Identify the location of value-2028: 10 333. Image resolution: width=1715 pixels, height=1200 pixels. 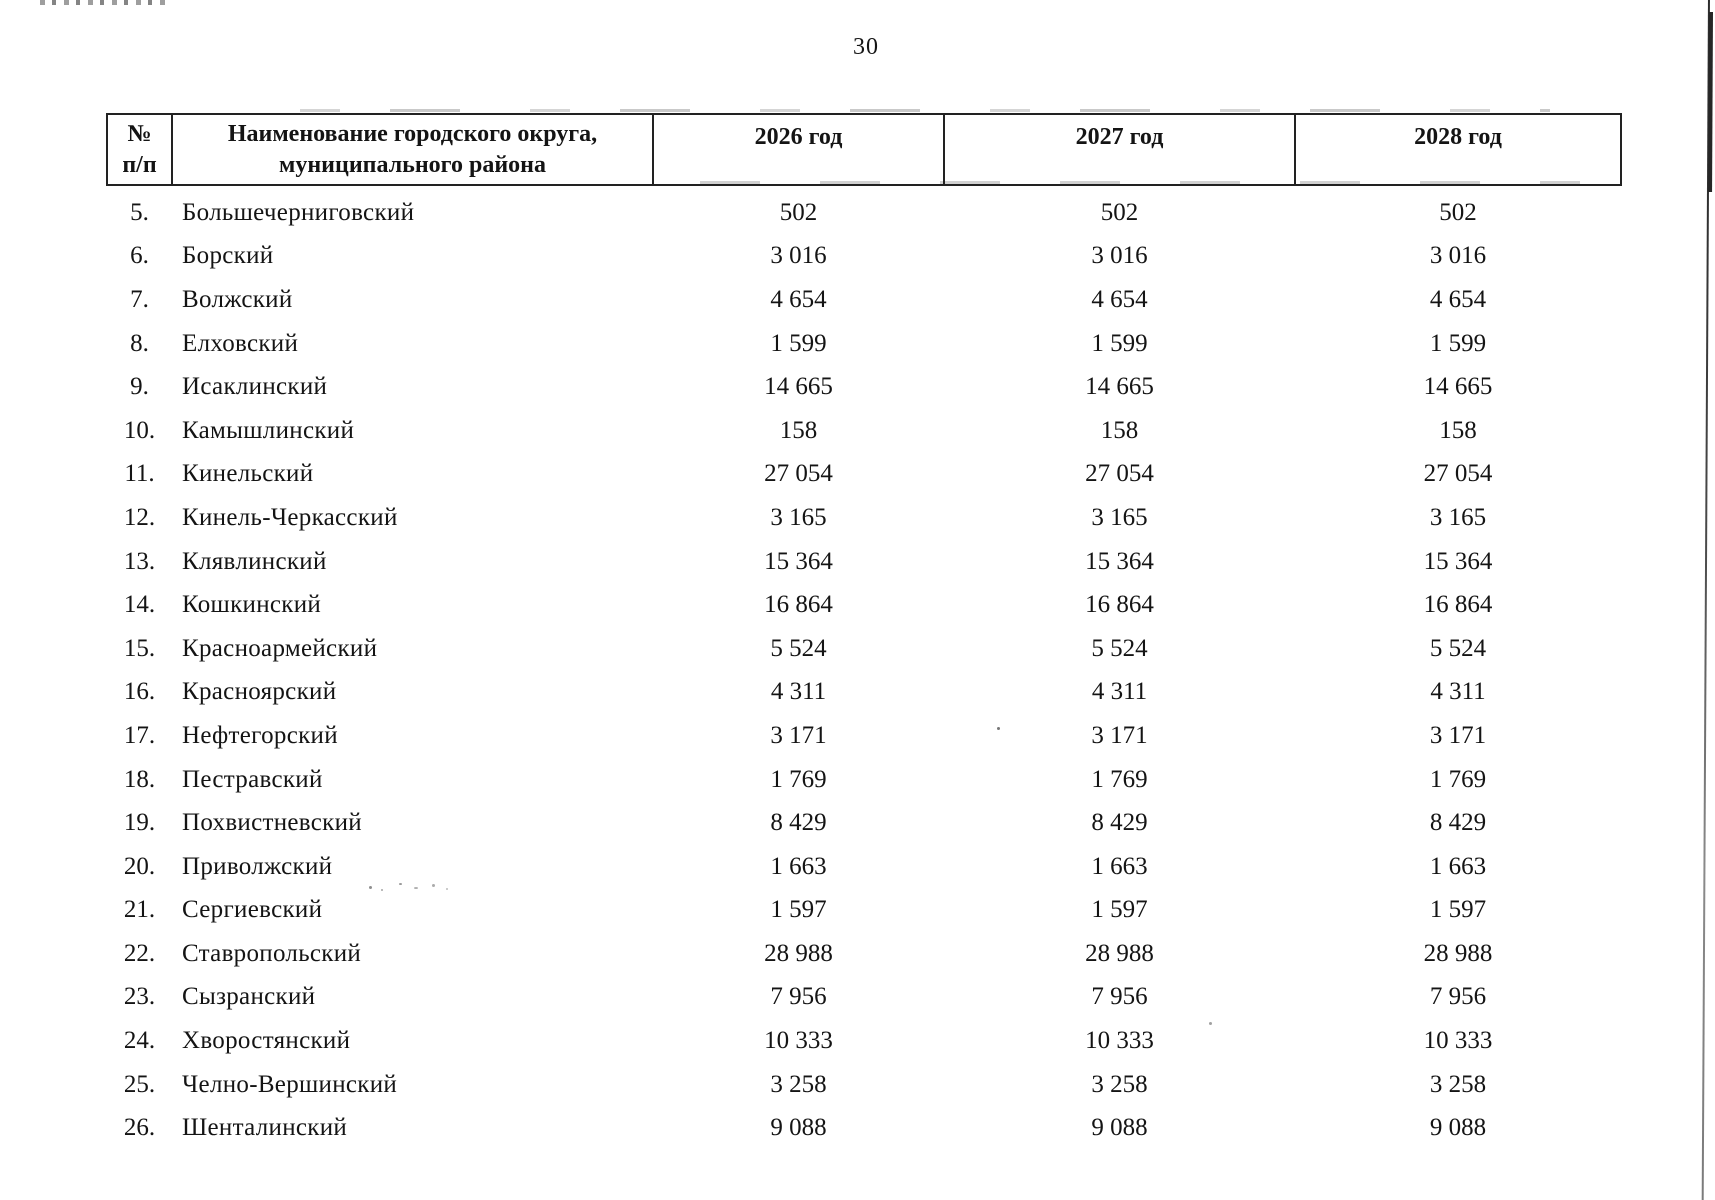
(1458, 1041).